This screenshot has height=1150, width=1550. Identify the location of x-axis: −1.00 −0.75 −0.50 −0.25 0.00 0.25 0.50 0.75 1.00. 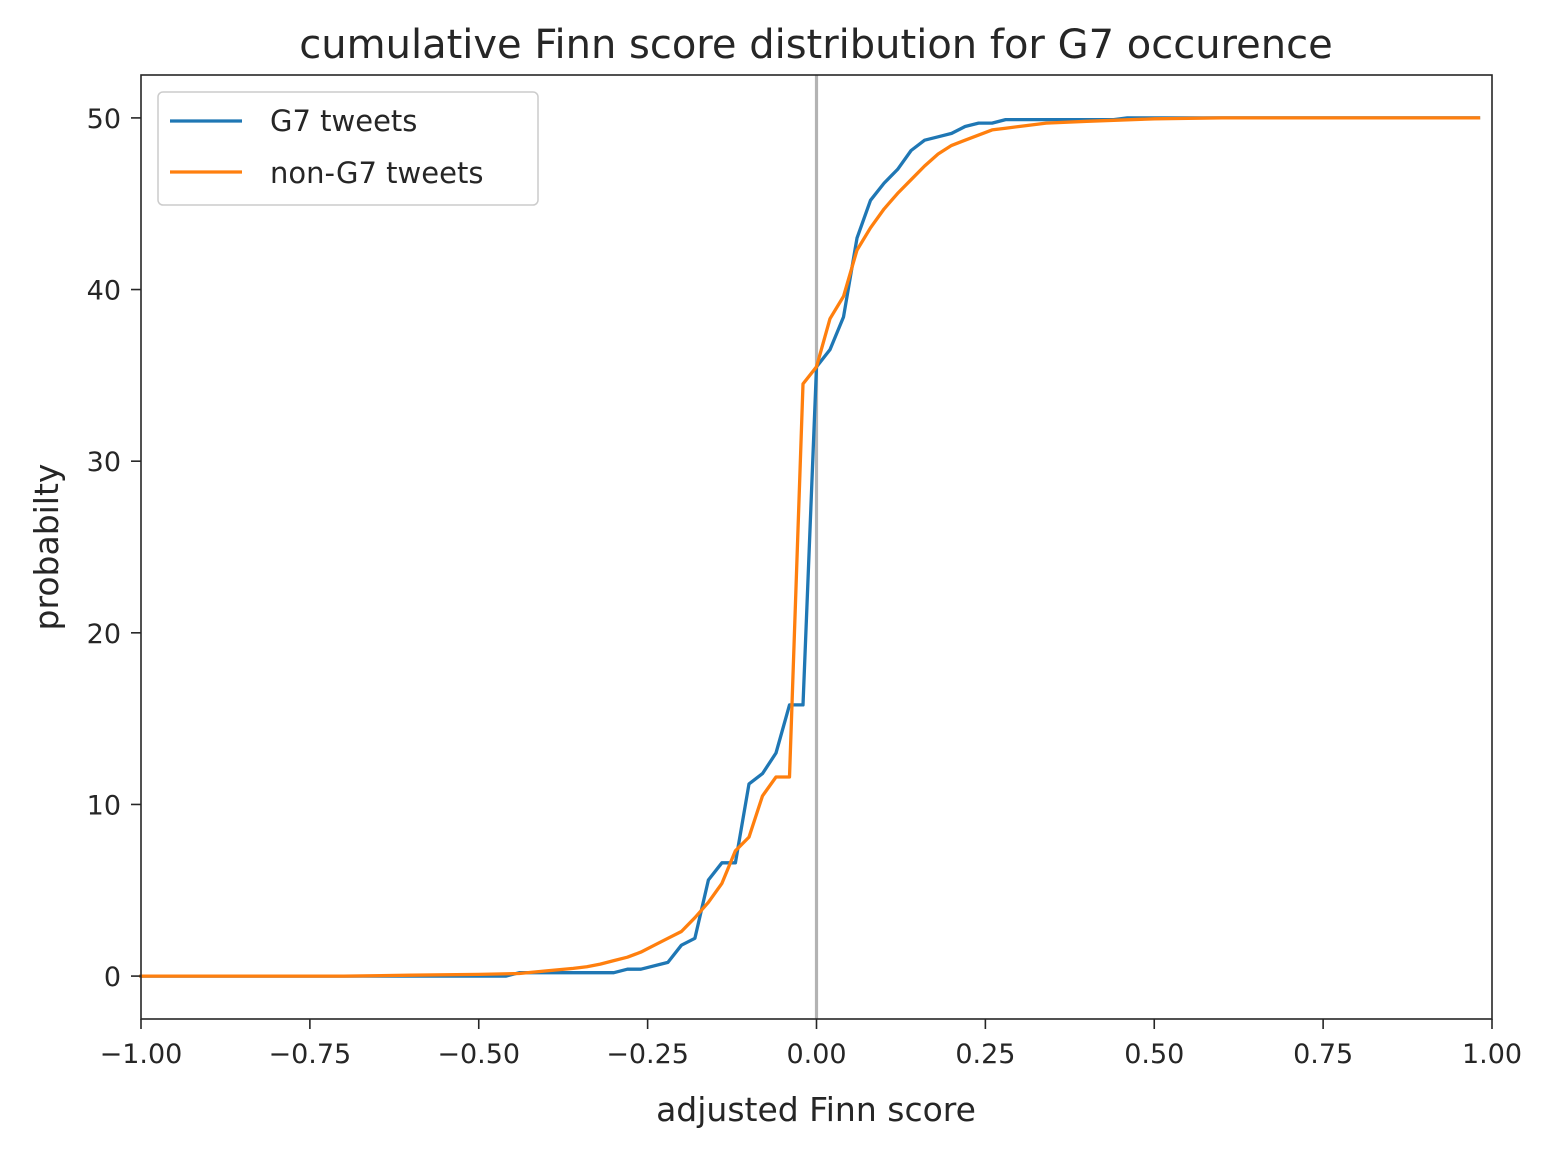
(811, 1044).